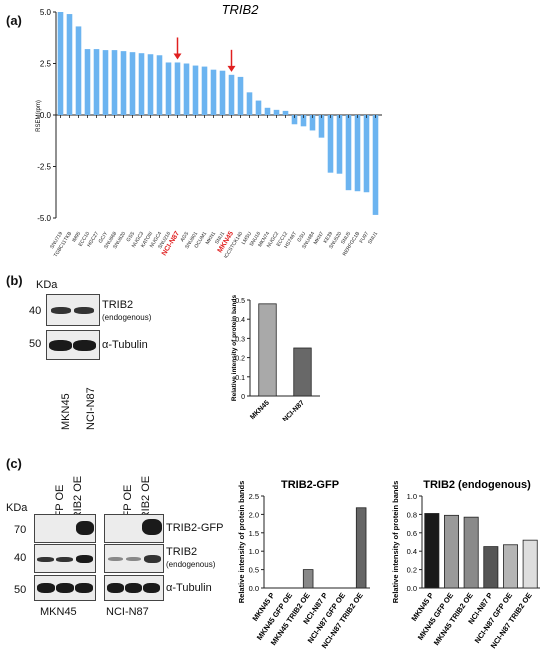 The width and height of the screenshot is (550, 658). What do you see at coordinates (260, 410) in the screenshot?
I see `x-tick-label: MKN45` at bounding box center [260, 410].